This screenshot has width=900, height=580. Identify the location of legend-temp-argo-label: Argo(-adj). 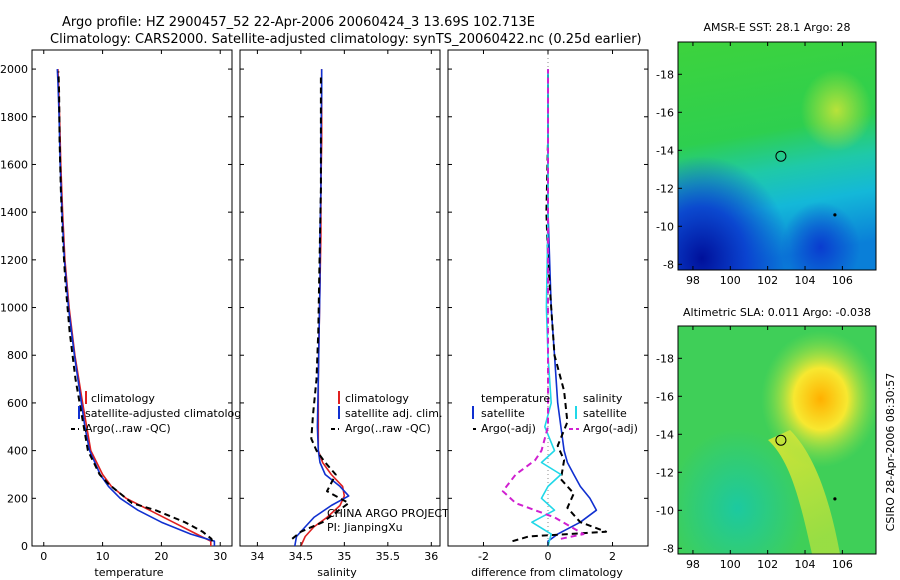
(508, 428).